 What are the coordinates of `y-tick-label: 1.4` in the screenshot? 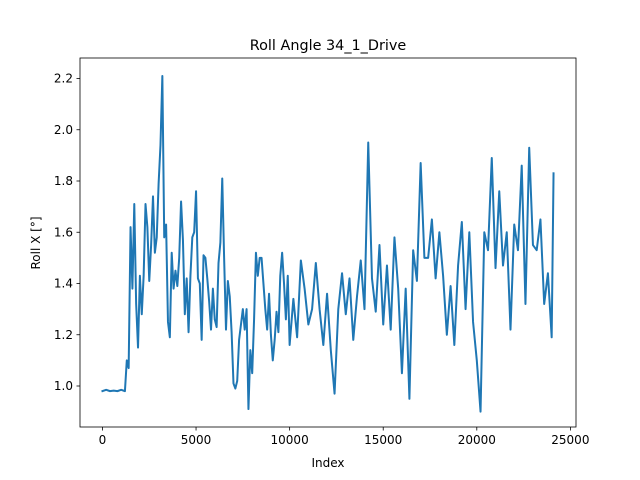 It's located at (63, 284).